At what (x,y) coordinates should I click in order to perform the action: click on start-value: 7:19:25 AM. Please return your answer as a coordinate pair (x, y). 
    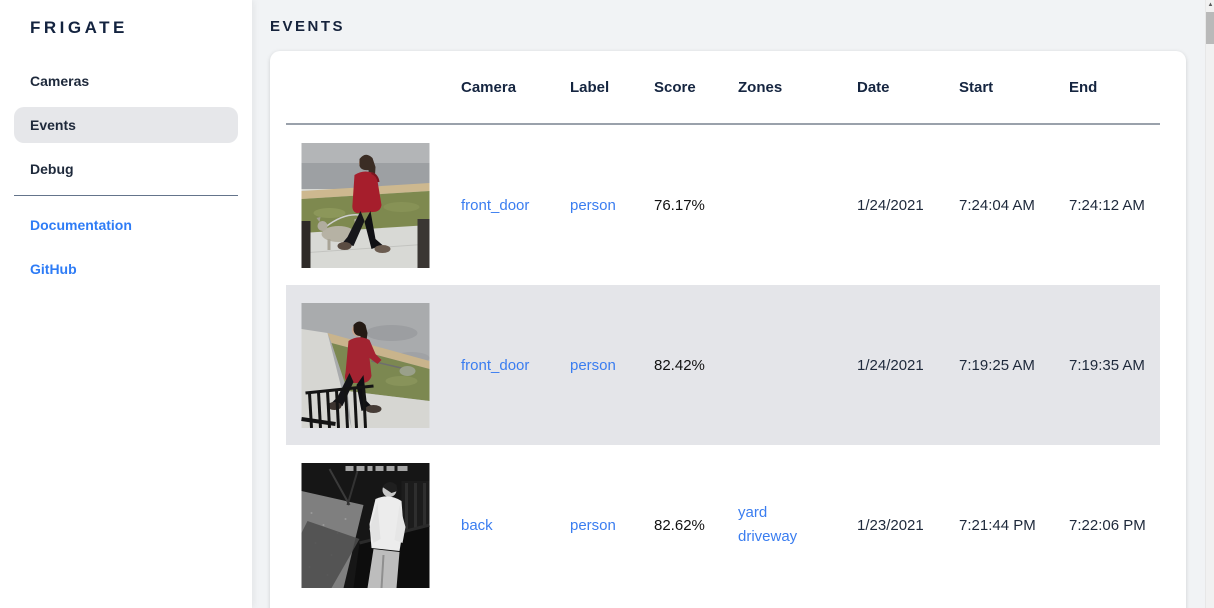
    Looking at the image, I should click on (997, 365).